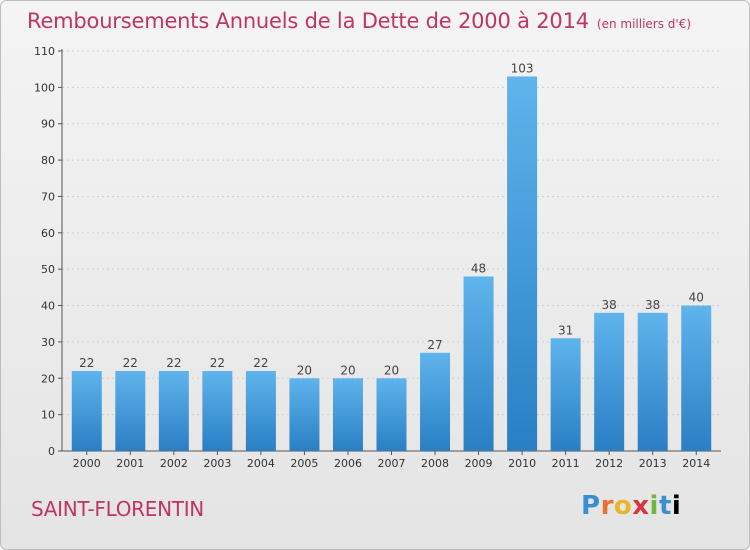 This screenshot has height=550, width=750. Describe the element at coordinates (522, 68) in the screenshot. I see `data-label: 103` at that location.